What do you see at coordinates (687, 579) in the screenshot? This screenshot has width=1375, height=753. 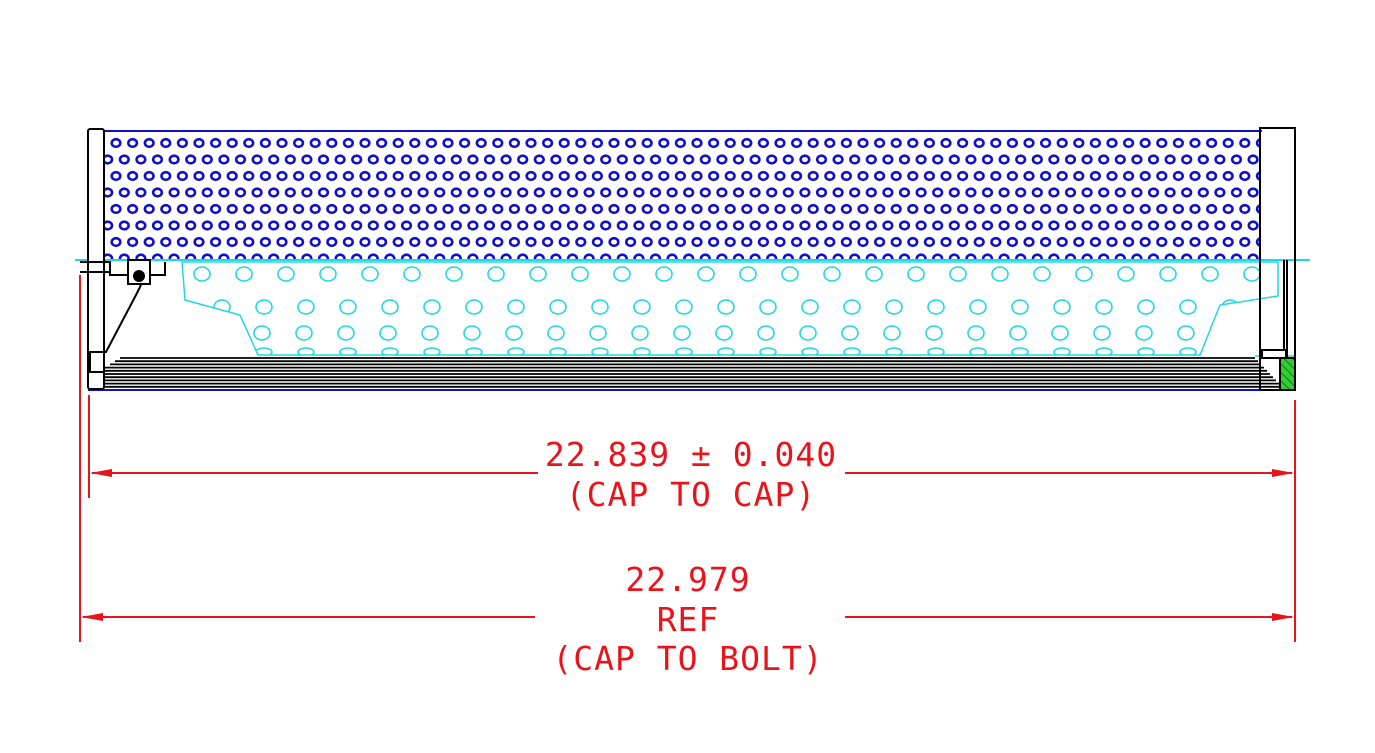 I see `cap-to-bolt-value: 22.979` at bounding box center [687, 579].